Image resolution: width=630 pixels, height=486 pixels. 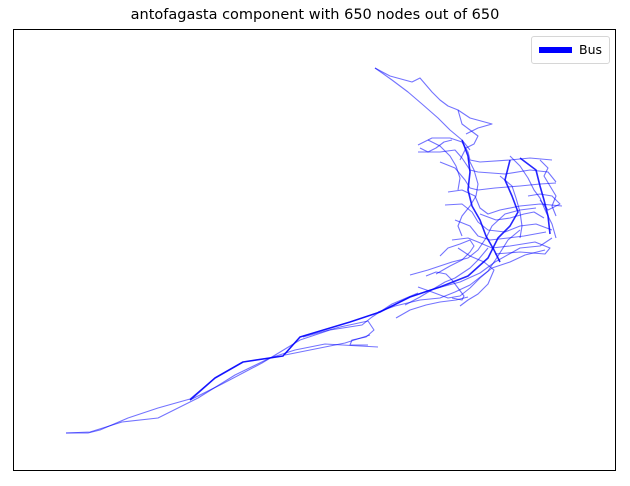 I want to click on legend: Bus, so click(x=570, y=50).